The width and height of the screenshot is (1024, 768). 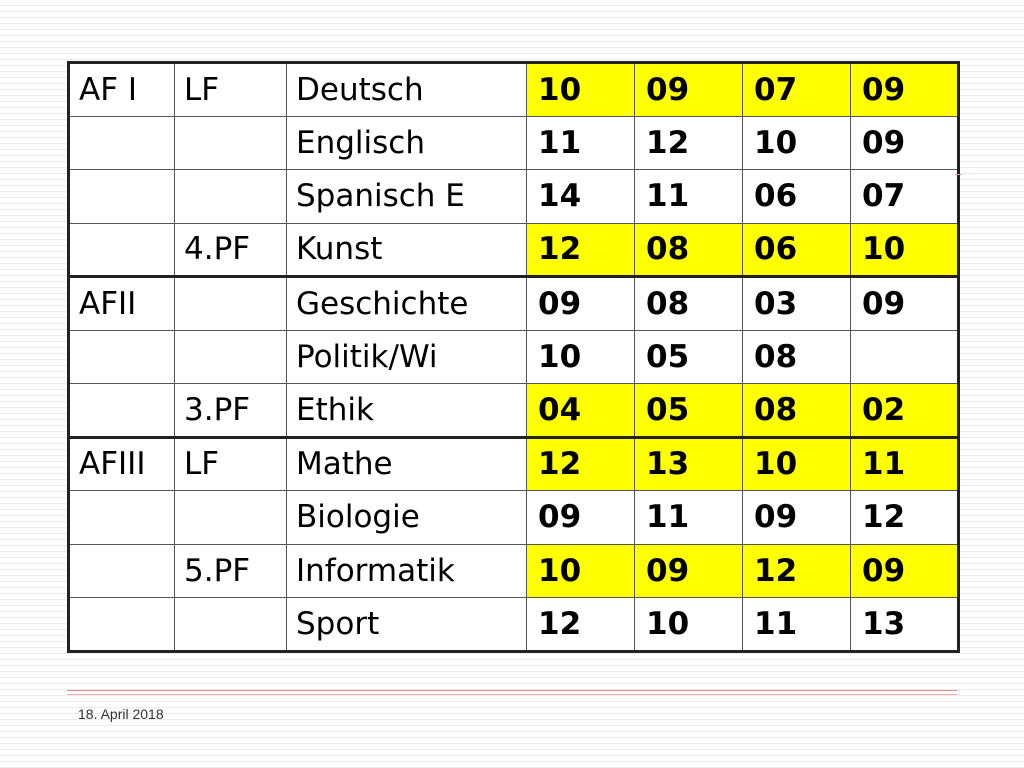 What do you see at coordinates (121, 303) in the screenshot?
I see `area-cell: AFII` at bounding box center [121, 303].